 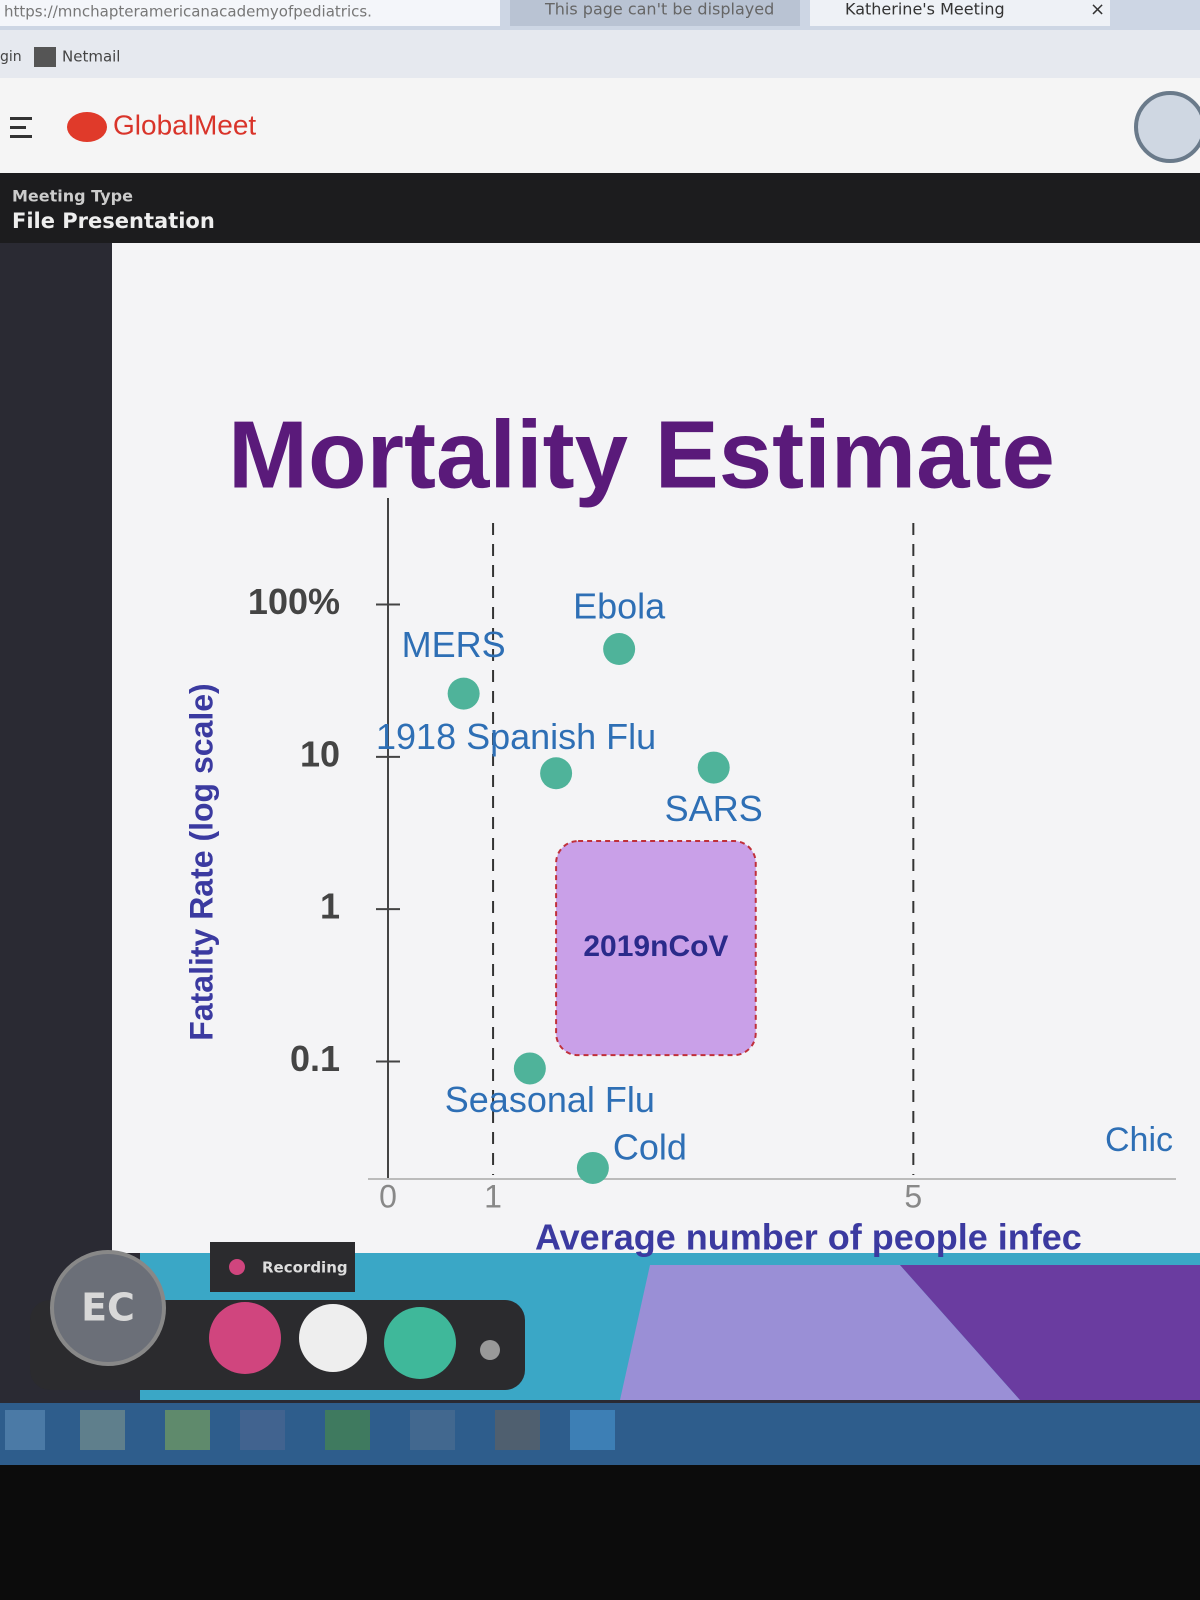 What do you see at coordinates (388, 1196) in the screenshot?
I see `x-tick-label: 0` at bounding box center [388, 1196].